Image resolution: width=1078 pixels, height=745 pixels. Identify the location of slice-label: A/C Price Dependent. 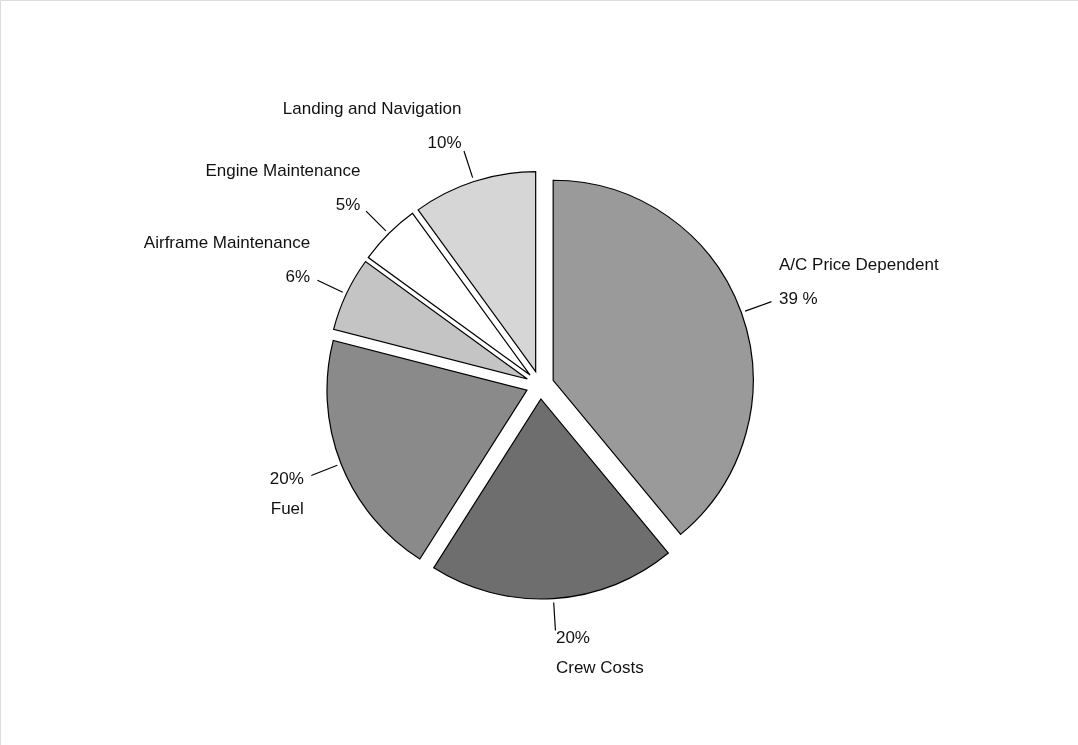
(858, 264).